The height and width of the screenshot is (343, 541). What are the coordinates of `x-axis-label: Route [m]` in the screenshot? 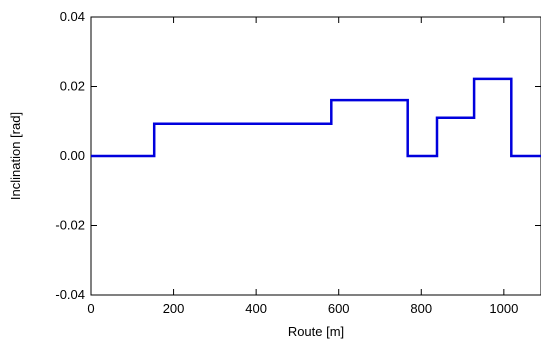 It's located at (316, 331).